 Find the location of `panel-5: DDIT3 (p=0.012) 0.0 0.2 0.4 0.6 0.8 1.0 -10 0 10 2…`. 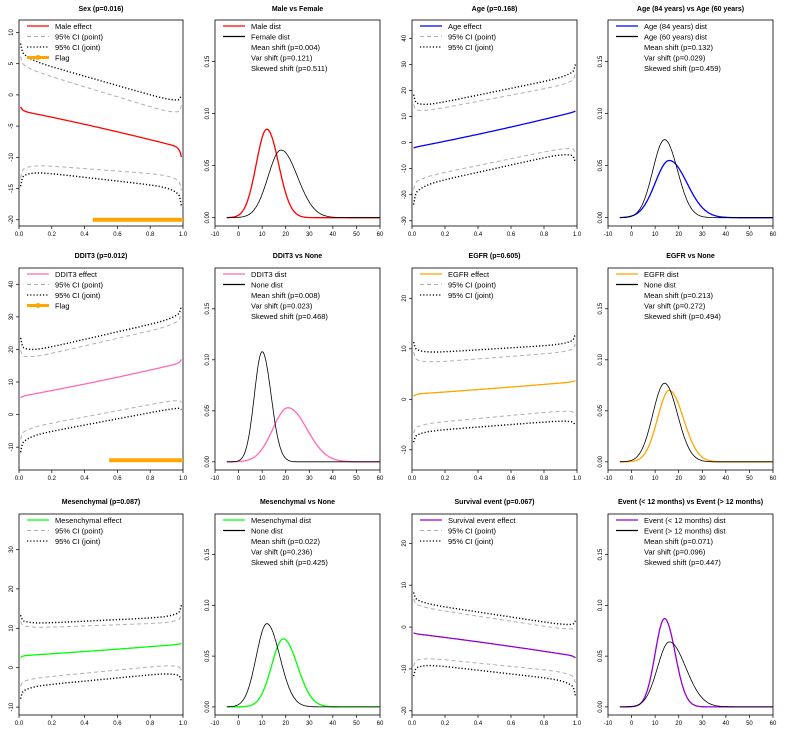

panel-5: DDIT3 (p=0.012) 0.0 0.2 0.4 0.6 0.8 1.0 -10 0 10 2… is located at coordinates (98, 367).